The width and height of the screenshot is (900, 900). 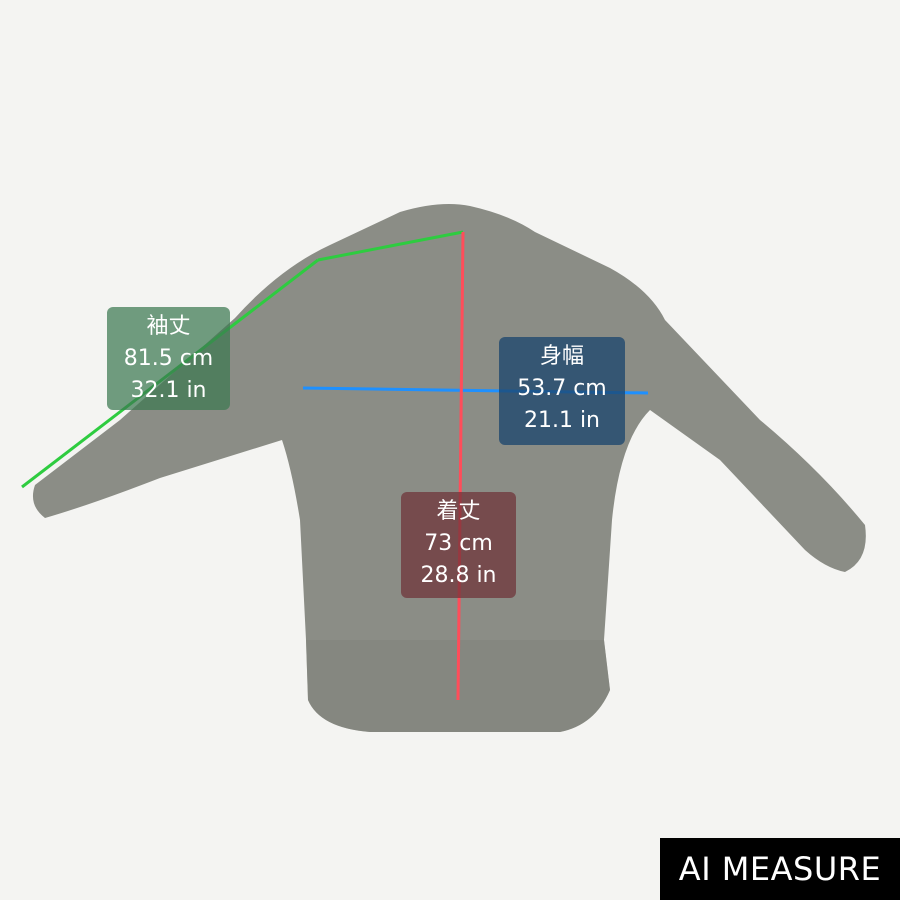 What do you see at coordinates (780, 869) in the screenshot?
I see `ai-measure-badge: AI MEASURE` at bounding box center [780, 869].